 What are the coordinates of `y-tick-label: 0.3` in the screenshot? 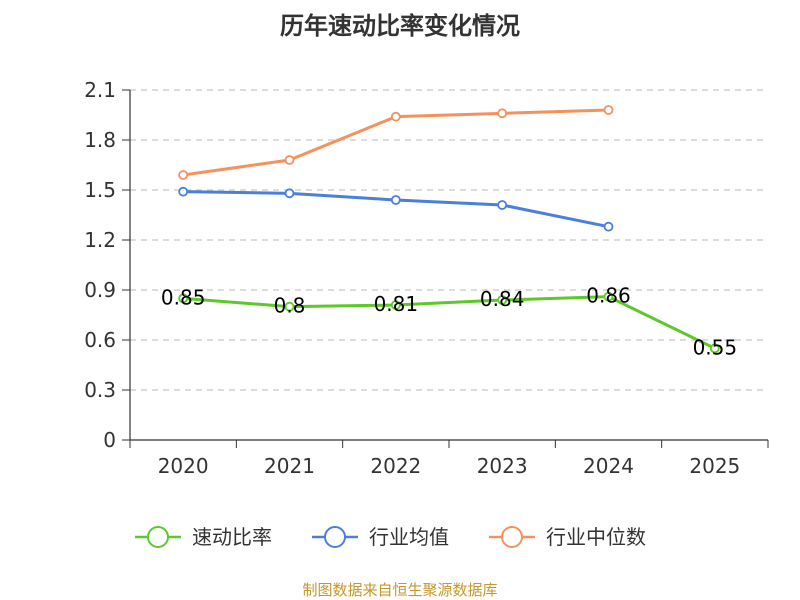 It's located at (100, 390).